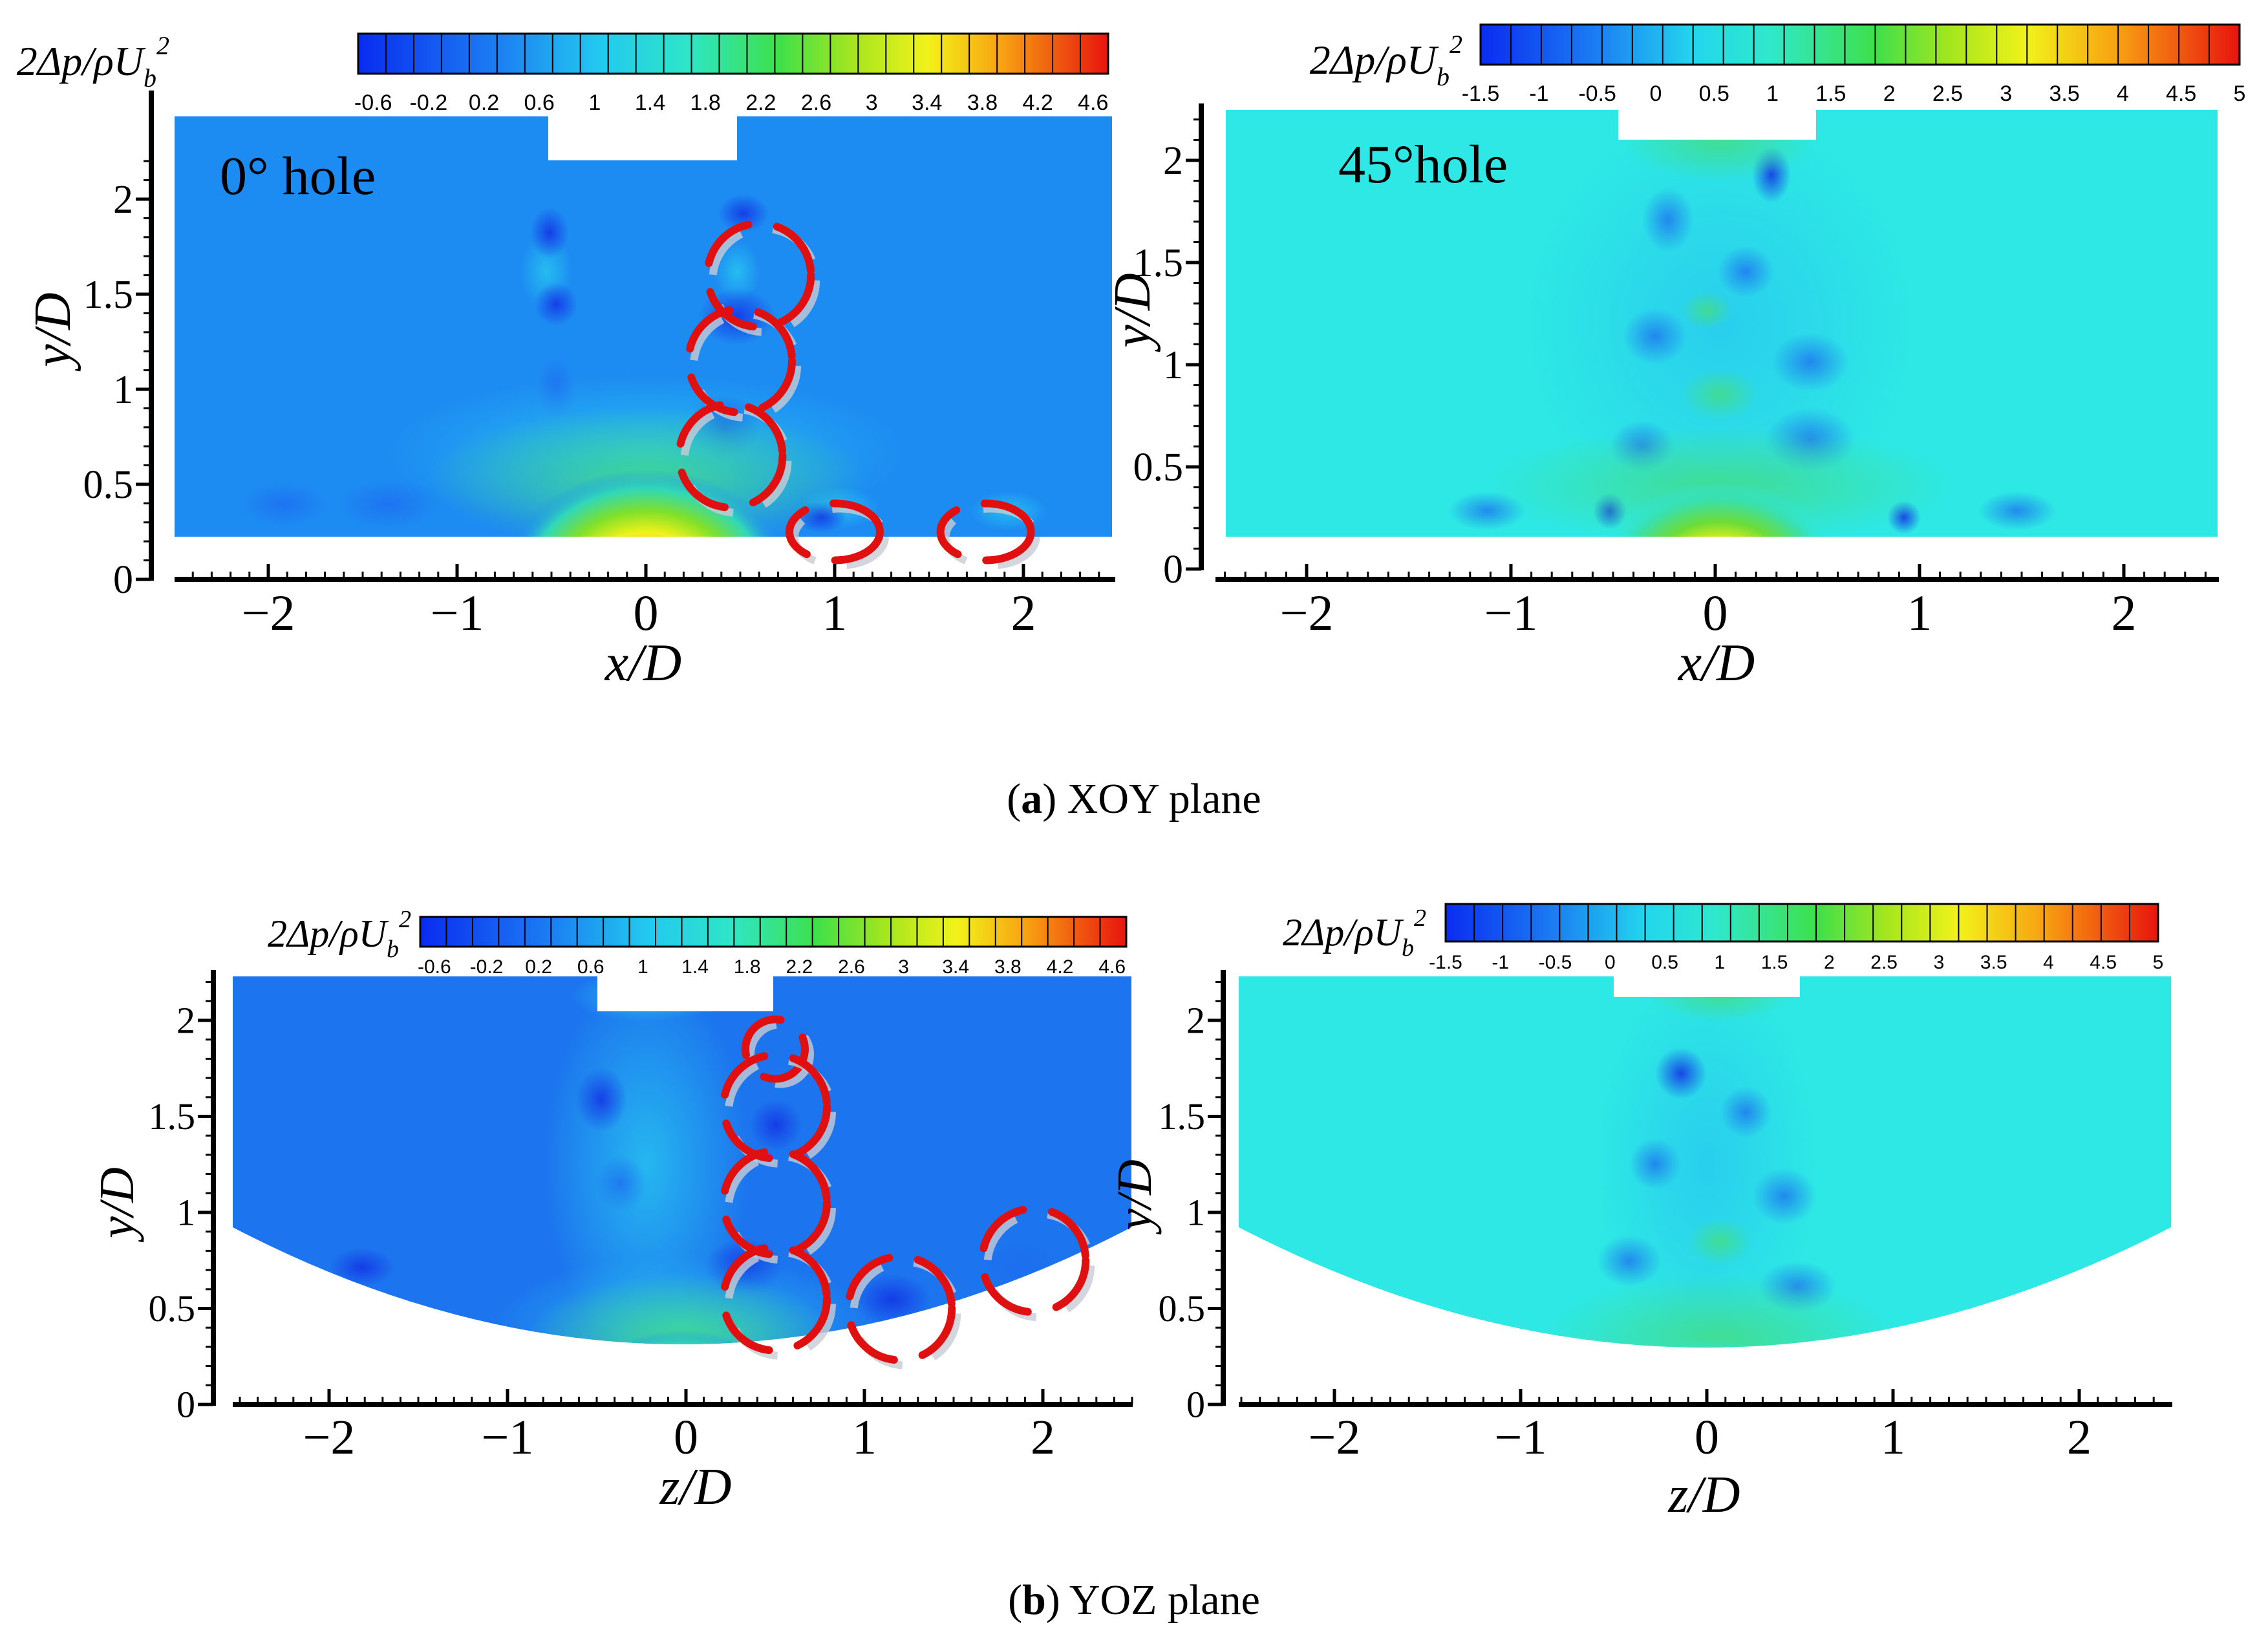 The height and width of the screenshot is (1645, 2268). I want to click on caption-b: (b) YOZ plane, so click(1134, 1600).